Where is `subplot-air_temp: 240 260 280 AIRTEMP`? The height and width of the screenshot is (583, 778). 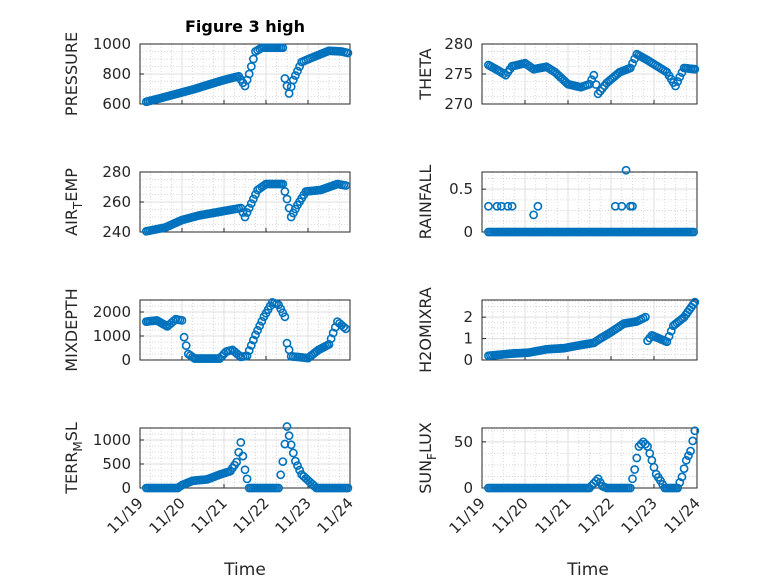
subplot-air_temp: 240 260 280 AIRTEMP is located at coordinates (206, 202).